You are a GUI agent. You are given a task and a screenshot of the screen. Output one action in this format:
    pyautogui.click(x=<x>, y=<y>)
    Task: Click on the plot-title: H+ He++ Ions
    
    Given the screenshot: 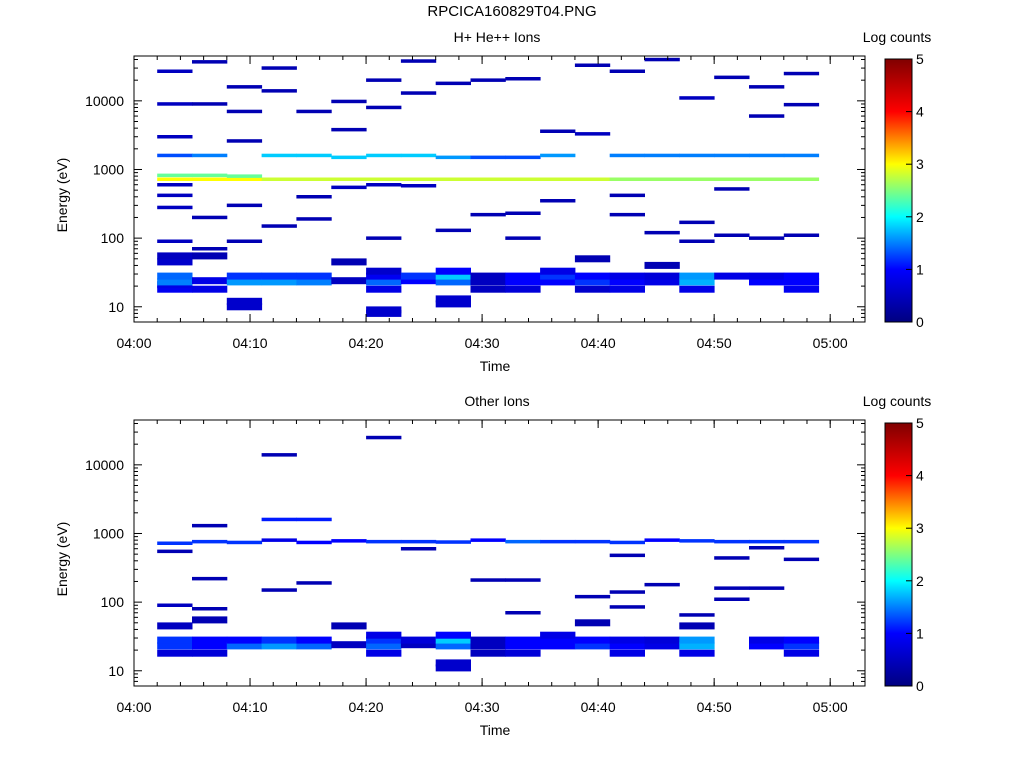 What is the action you would take?
    pyautogui.click(x=497, y=37)
    